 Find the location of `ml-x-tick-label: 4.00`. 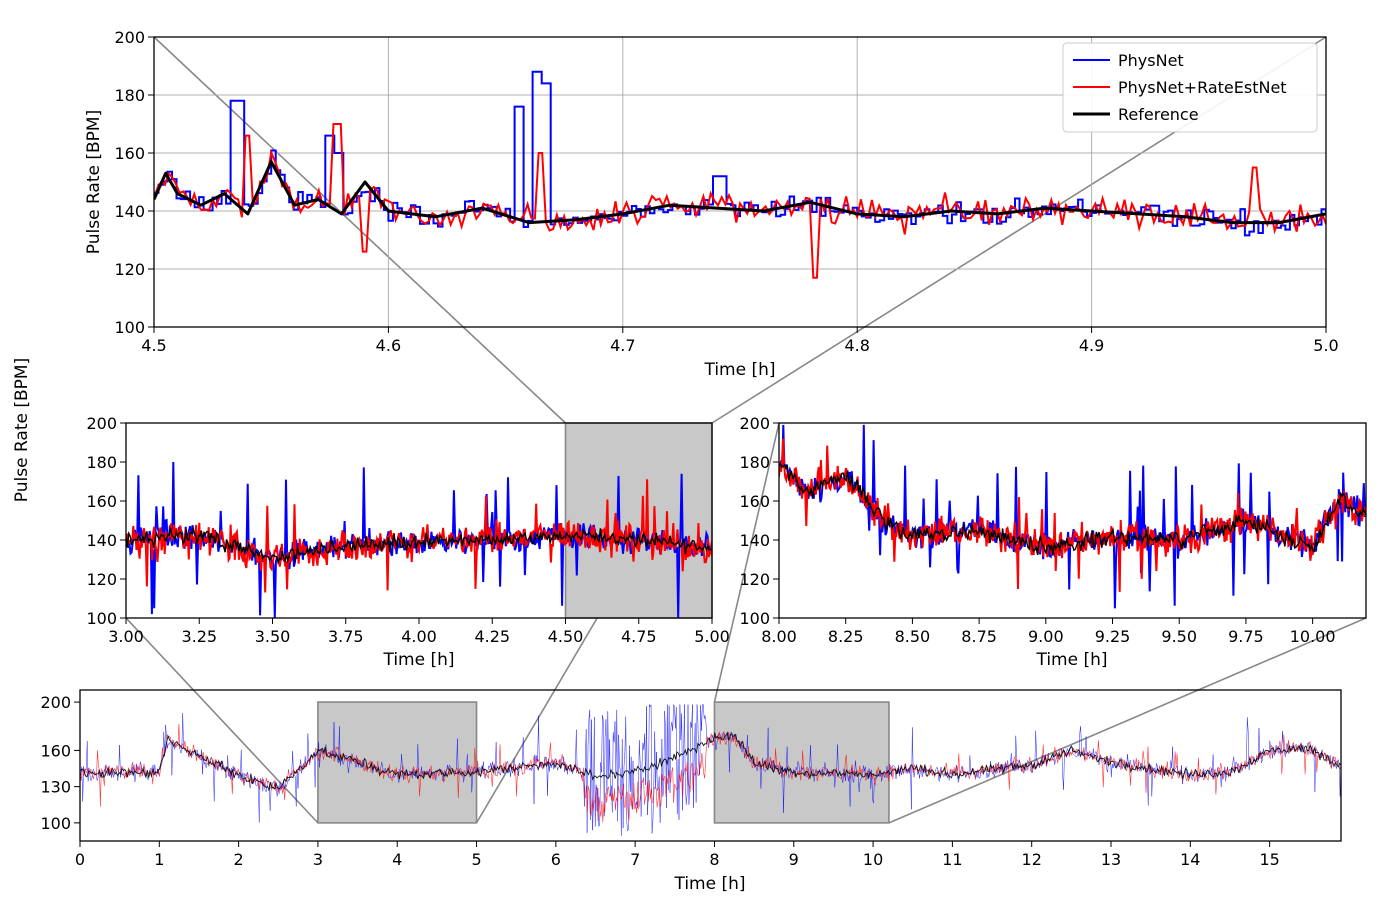

ml-x-tick-label: 4.00 is located at coordinates (419, 636).